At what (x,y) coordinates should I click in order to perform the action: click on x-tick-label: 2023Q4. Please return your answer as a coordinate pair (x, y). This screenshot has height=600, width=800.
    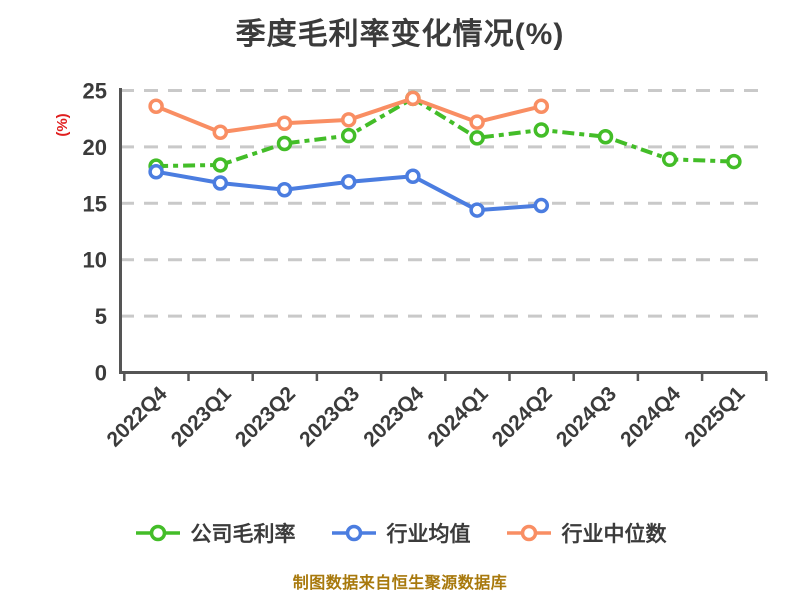
    Looking at the image, I should click on (393, 416).